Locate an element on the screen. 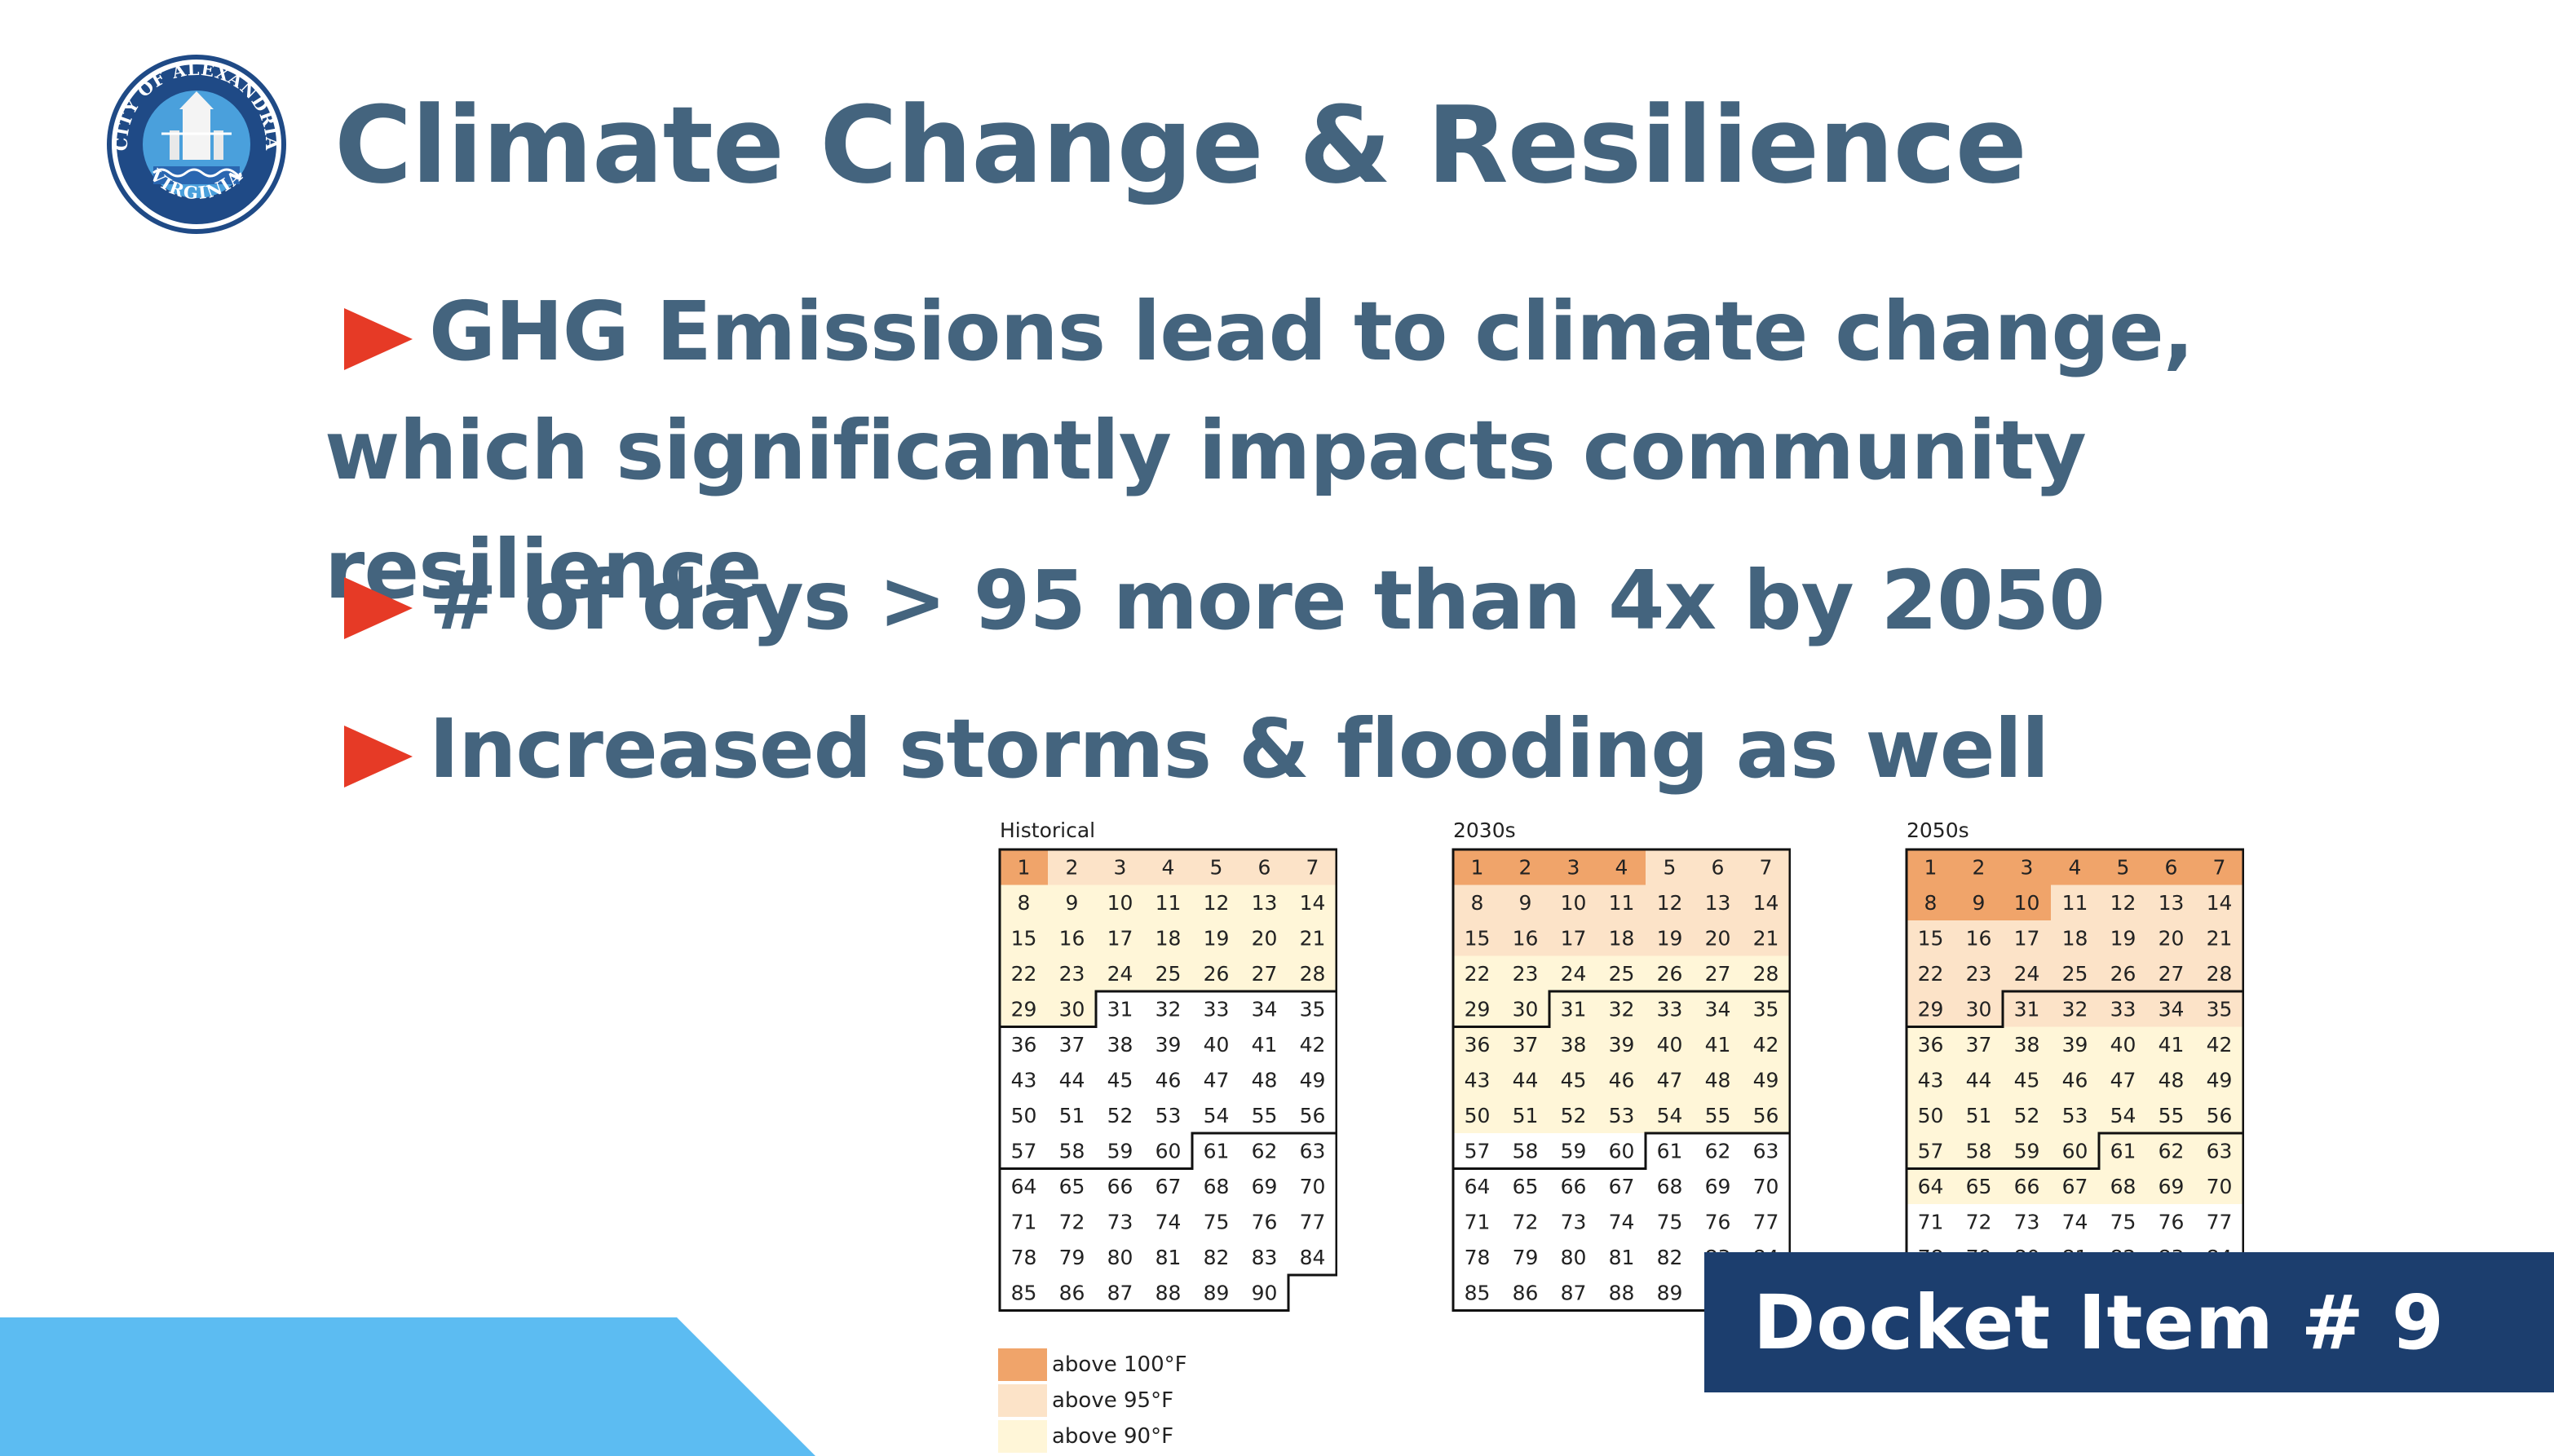 This screenshot has width=2554, height=1456. calendar-day-number: 63 is located at coordinates (2220, 1151).